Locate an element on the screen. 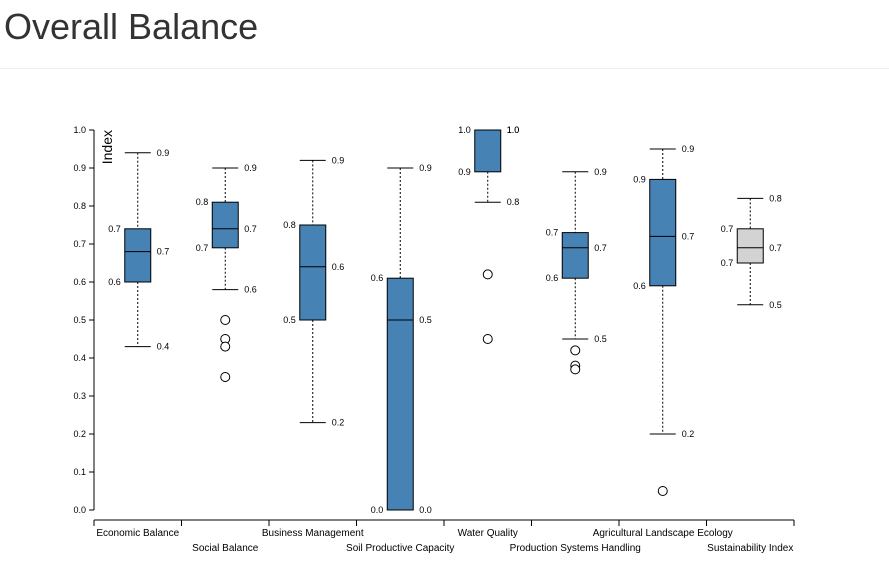  y-tick-label: 0.1 is located at coordinates (79, 472).